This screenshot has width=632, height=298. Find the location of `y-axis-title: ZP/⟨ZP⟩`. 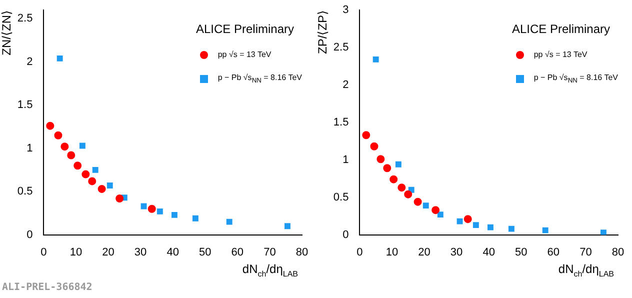

y-axis-title: ZP/⟨ZP⟩ is located at coordinates (323, 32).